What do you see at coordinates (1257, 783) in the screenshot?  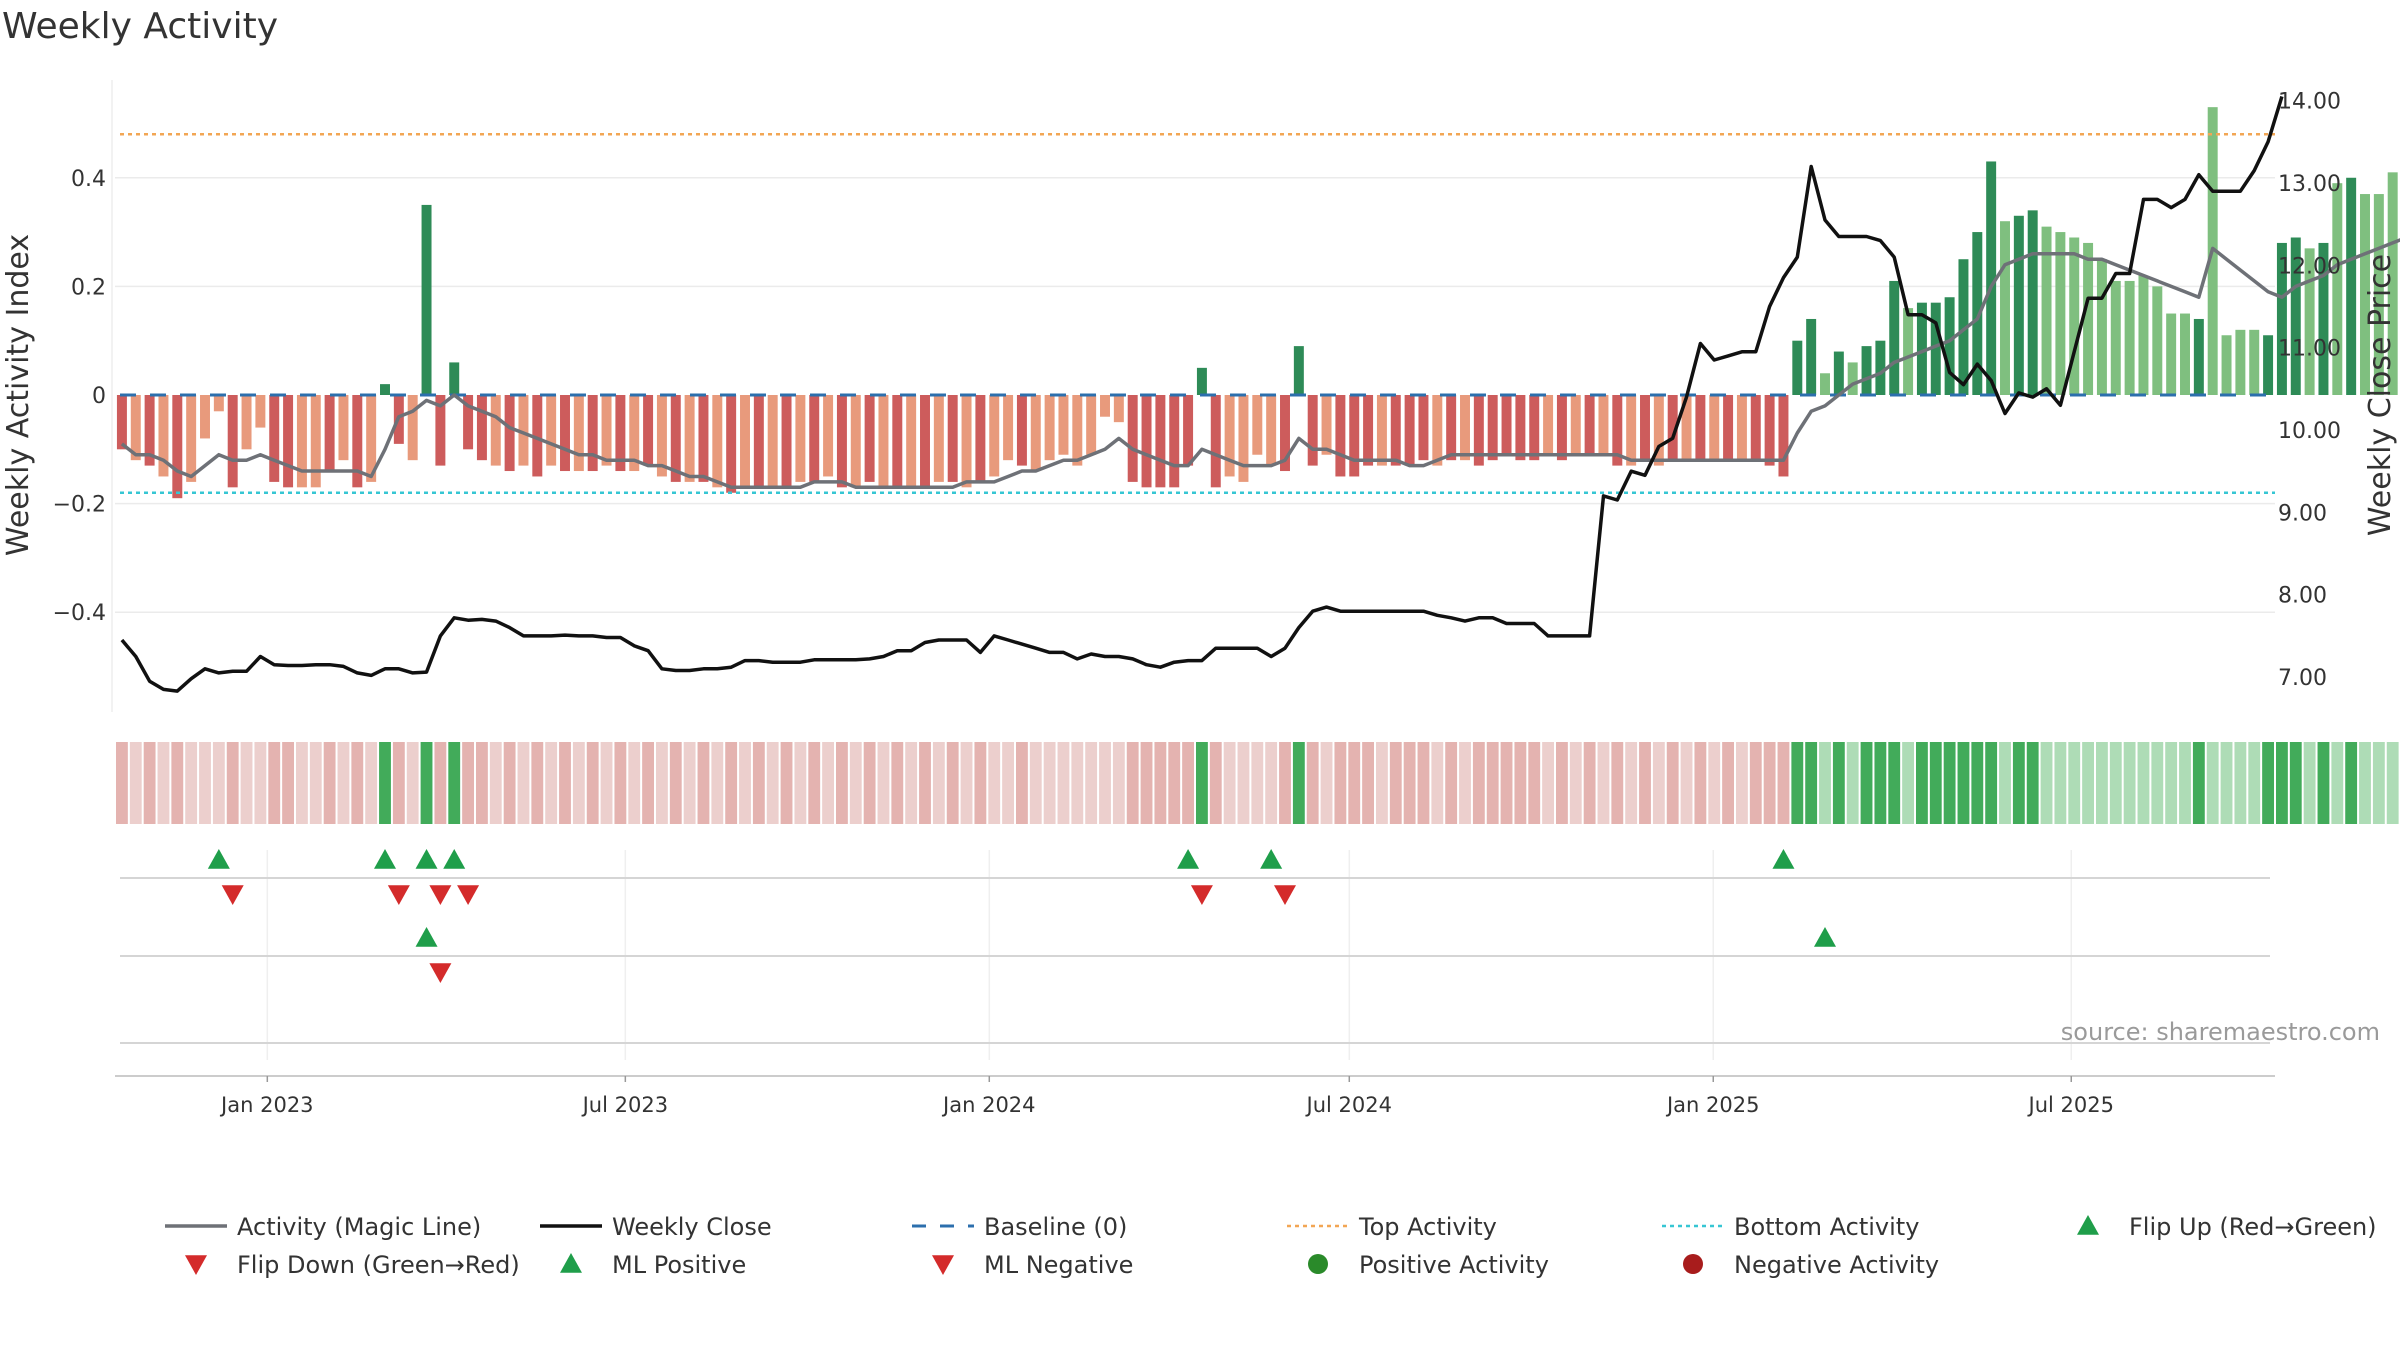 I see `activity-strip` at bounding box center [1257, 783].